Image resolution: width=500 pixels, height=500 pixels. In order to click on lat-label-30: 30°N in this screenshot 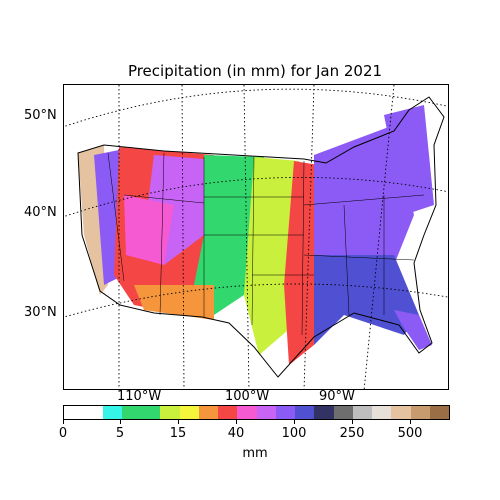, I will do `click(40, 312)`.